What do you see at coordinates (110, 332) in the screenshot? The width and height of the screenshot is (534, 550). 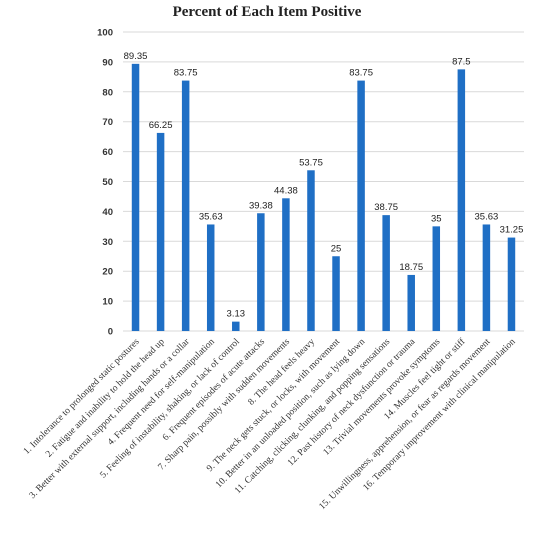 I see `y-tick-label: 0` at bounding box center [110, 332].